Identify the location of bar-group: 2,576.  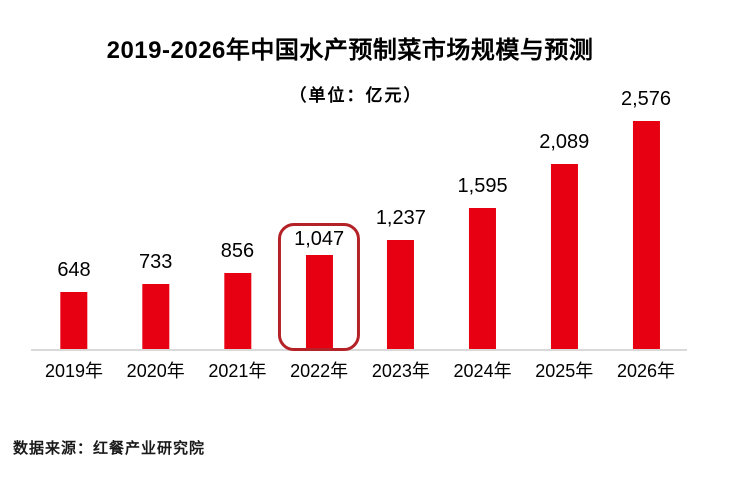
(646, 218).